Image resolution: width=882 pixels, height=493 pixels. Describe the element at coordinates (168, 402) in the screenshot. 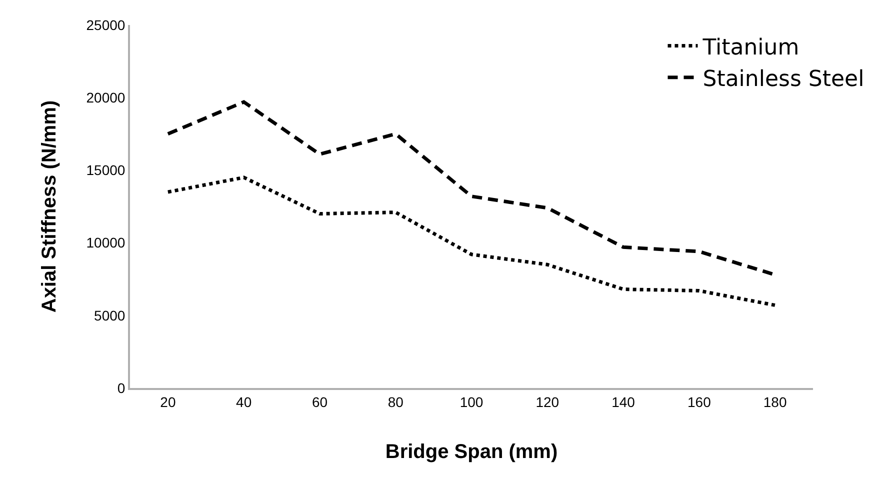

I see `x-tick-label: 20` at that location.